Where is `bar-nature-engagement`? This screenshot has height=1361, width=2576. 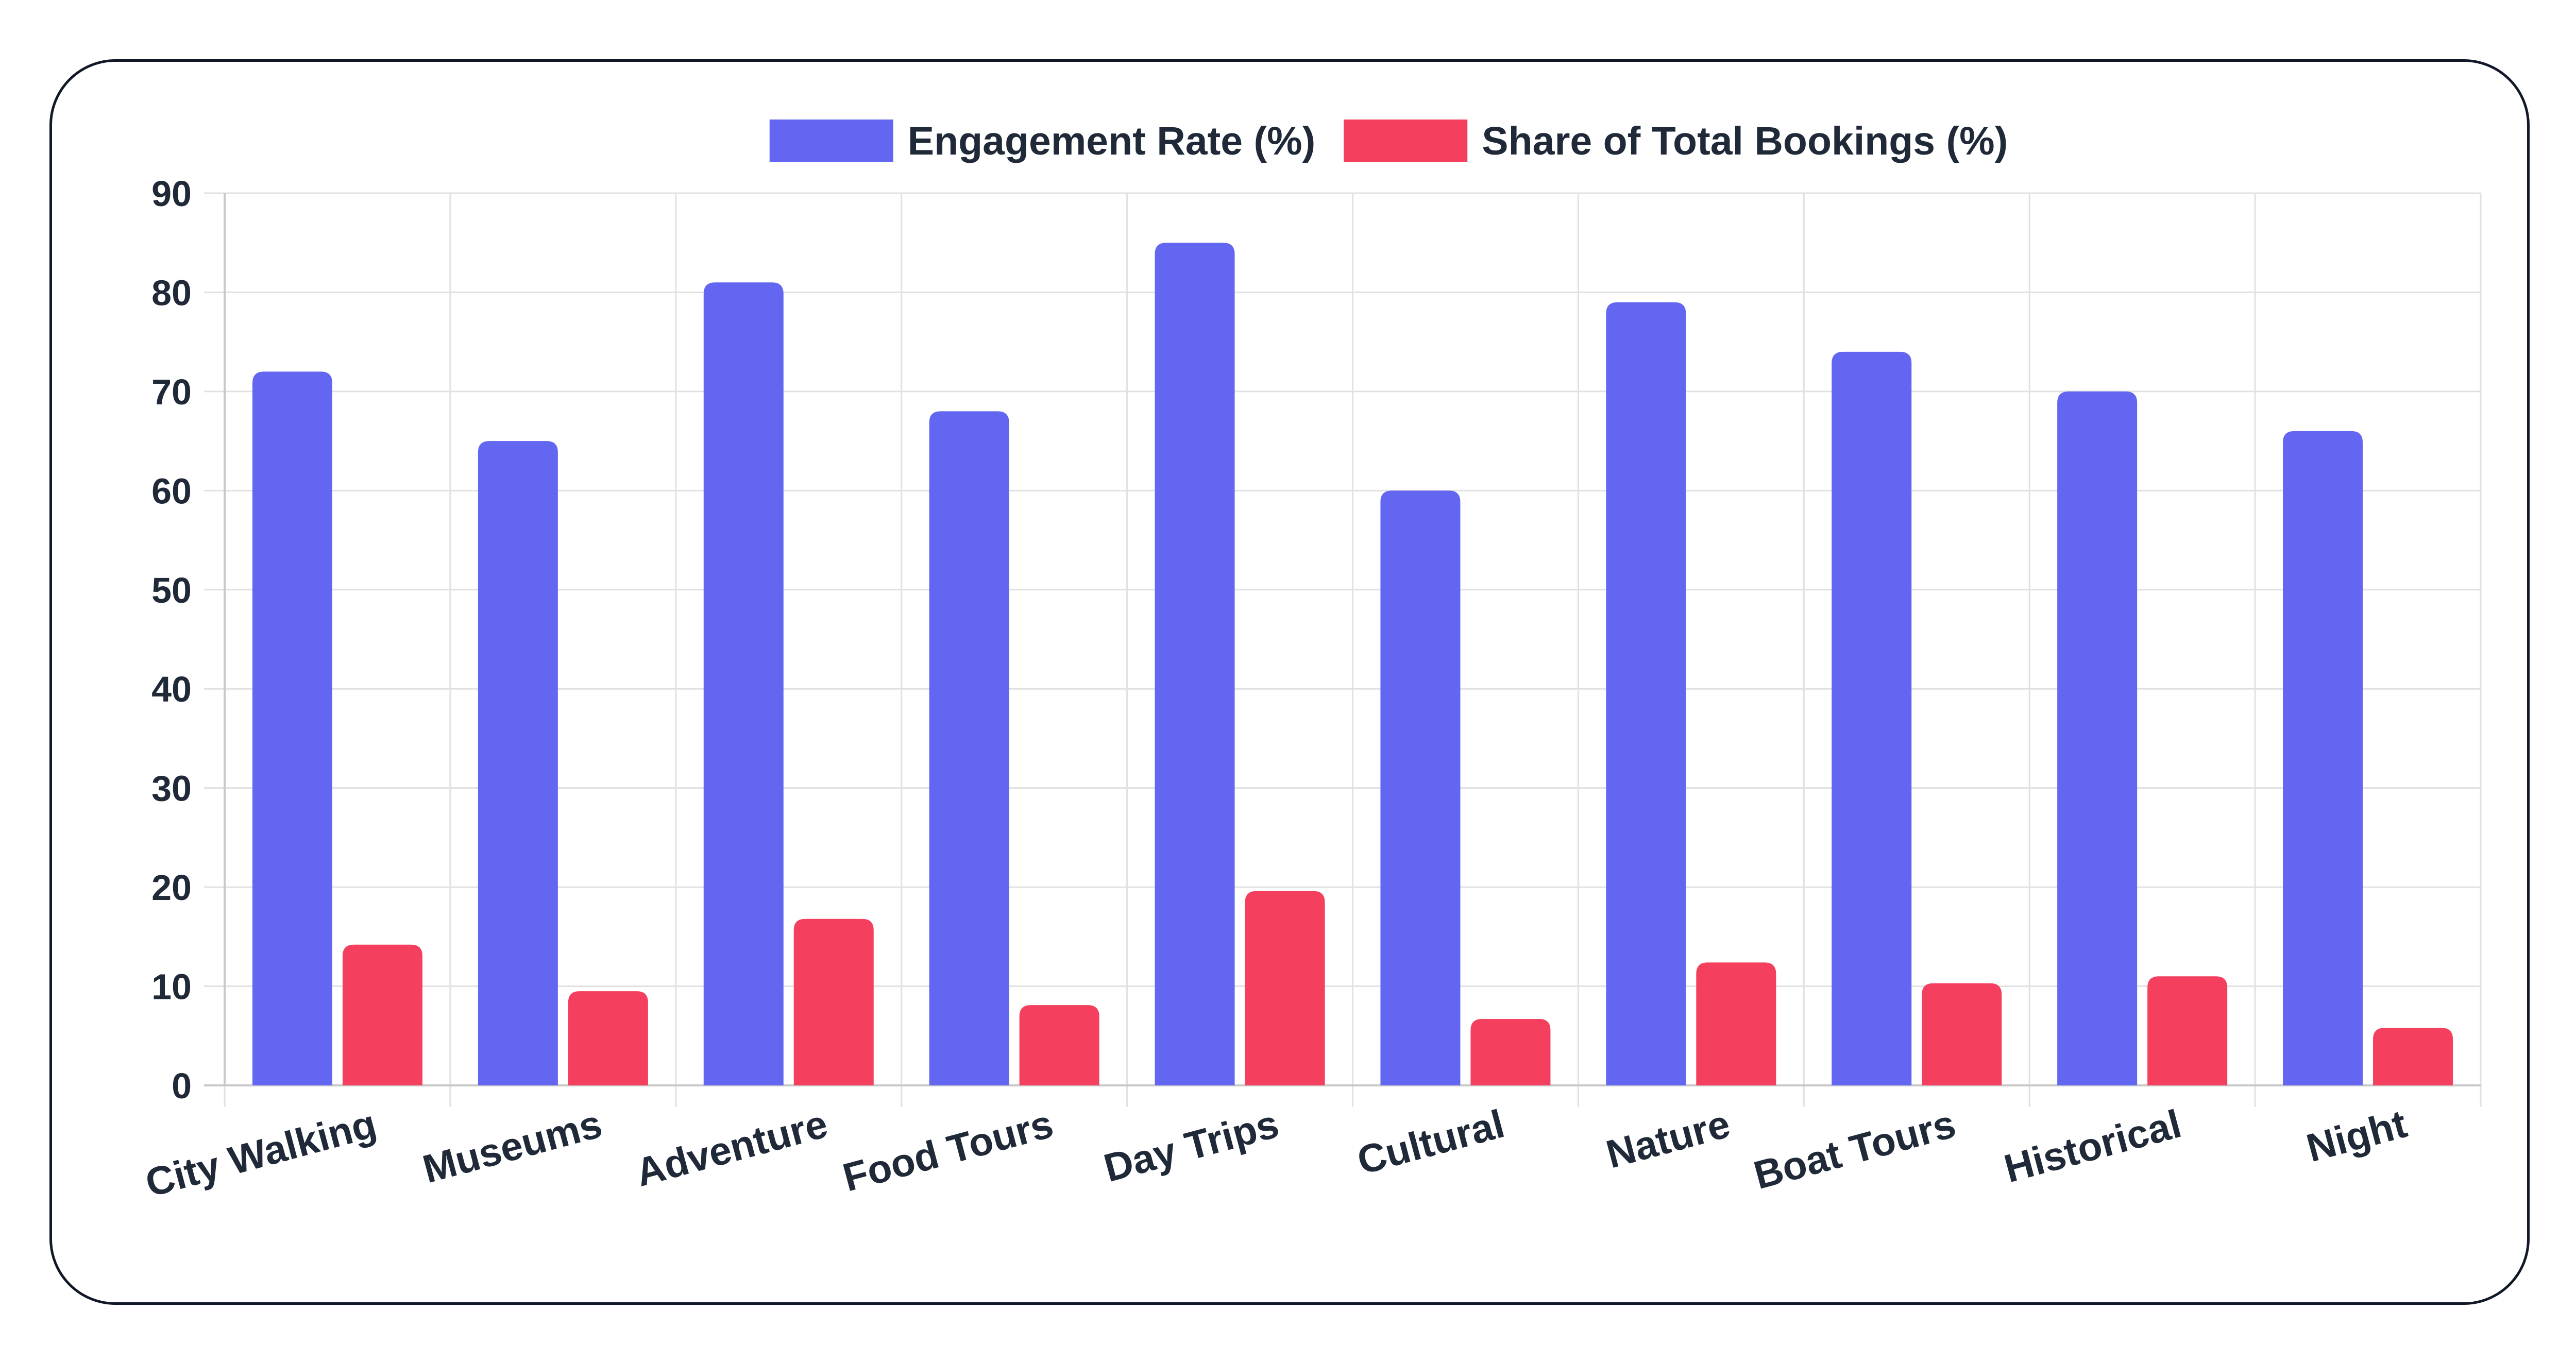
bar-nature-engagement is located at coordinates (1646, 693).